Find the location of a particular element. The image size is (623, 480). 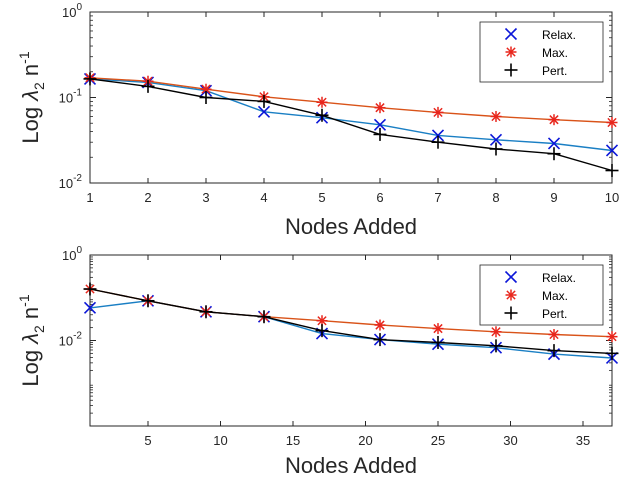

x-tick-label: 30 is located at coordinates (510, 440).